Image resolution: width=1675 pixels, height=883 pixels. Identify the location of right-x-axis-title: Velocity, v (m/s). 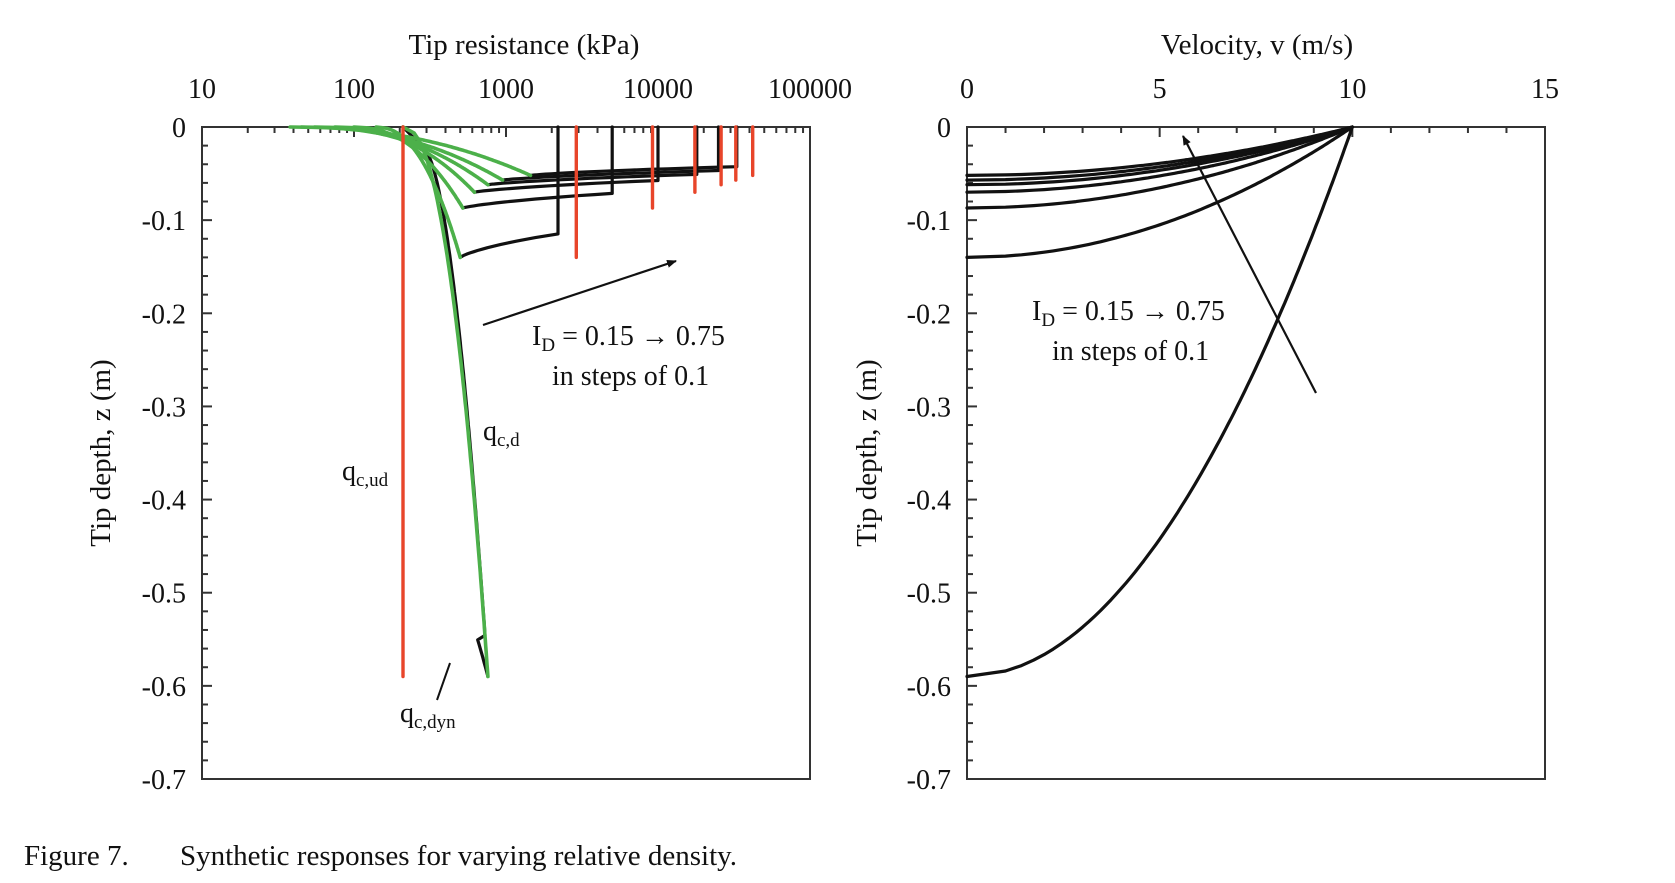
(1257, 45).